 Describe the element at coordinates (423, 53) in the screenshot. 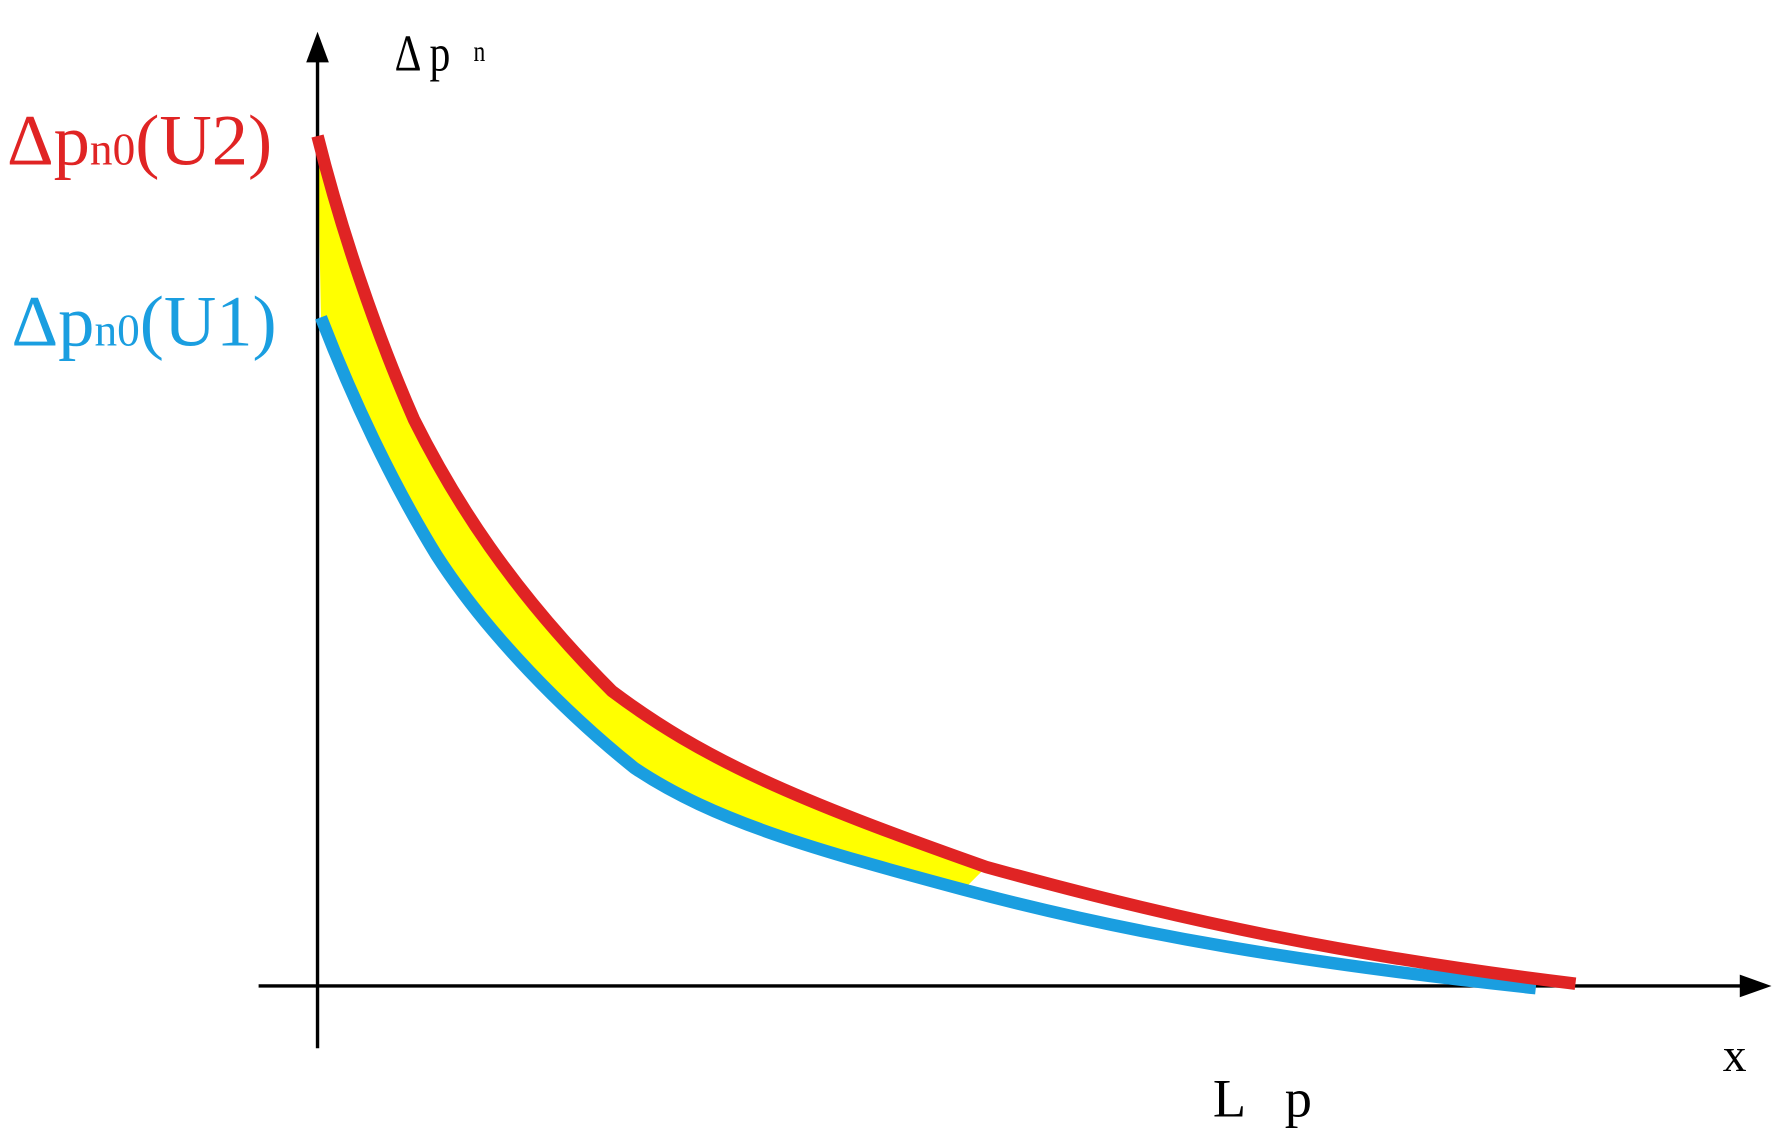

I see `y-axis-label-main: Δ p` at that location.